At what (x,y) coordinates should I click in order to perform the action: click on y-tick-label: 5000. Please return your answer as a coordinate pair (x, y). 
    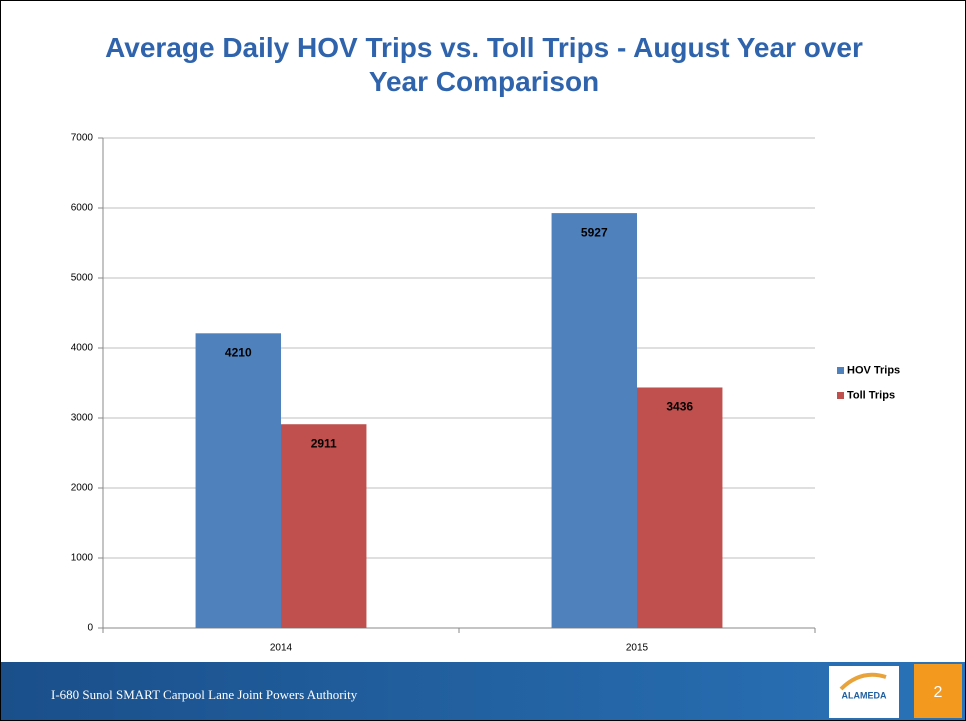
    Looking at the image, I should click on (82, 278).